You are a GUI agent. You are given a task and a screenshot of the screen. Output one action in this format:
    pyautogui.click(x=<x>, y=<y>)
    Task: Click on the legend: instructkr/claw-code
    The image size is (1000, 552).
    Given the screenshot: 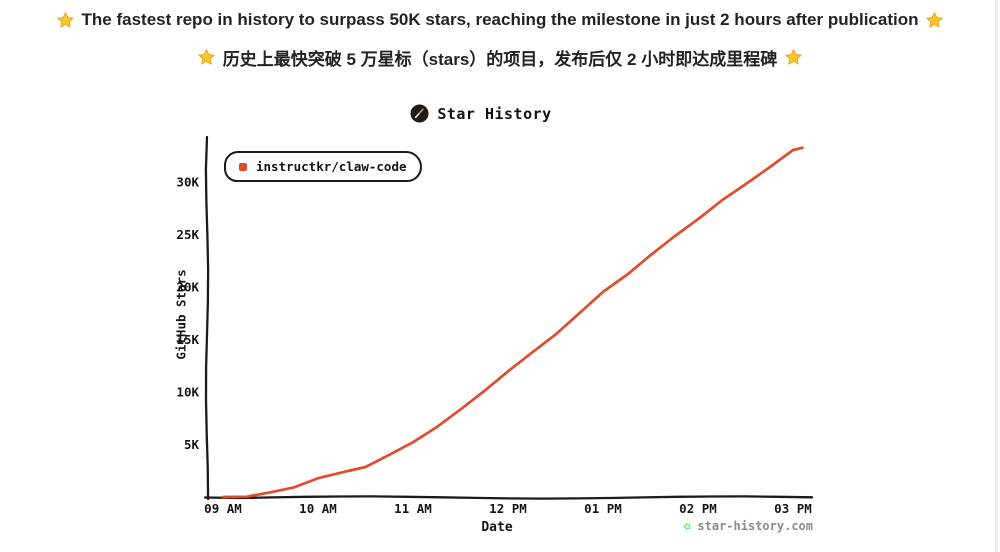 What is the action you would take?
    pyautogui.click(x=323, y=166)
    